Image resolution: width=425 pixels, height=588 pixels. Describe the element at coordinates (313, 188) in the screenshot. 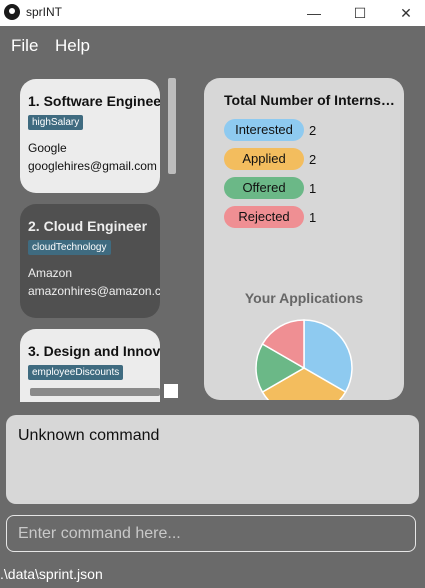

I see `offered-count: 1` at that location.